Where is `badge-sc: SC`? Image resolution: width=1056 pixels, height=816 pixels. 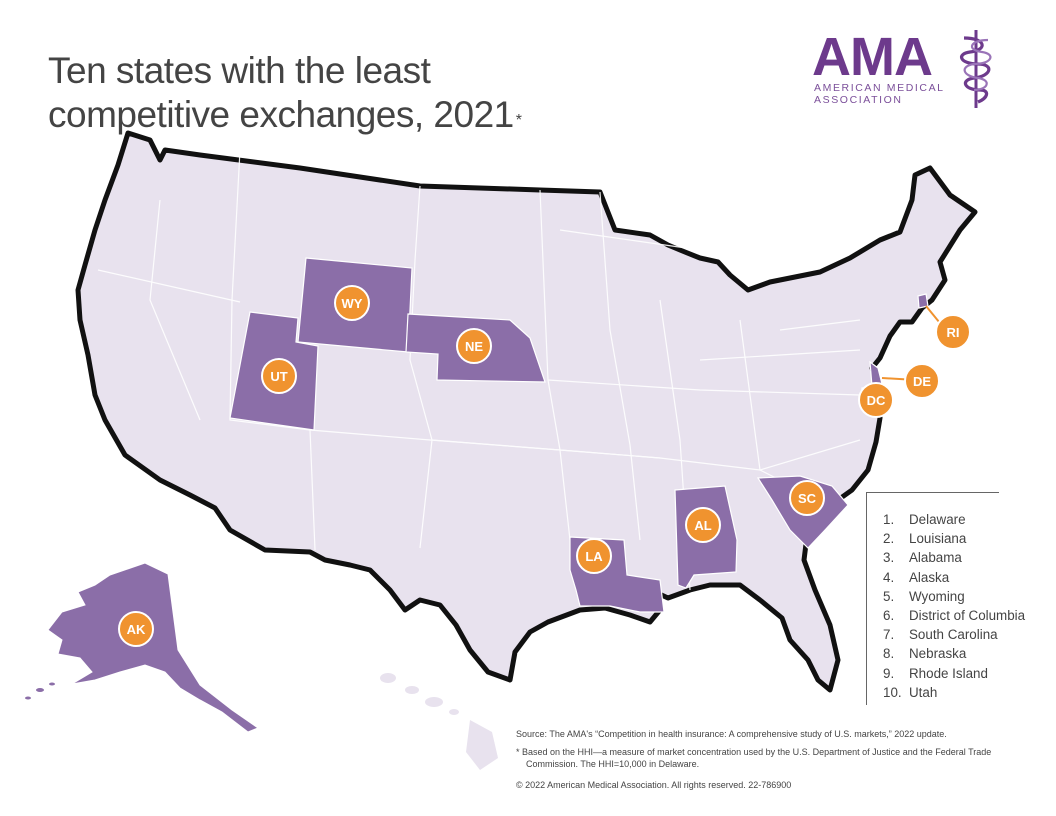 badge-sc: SC is located at coordinates (807, 498).